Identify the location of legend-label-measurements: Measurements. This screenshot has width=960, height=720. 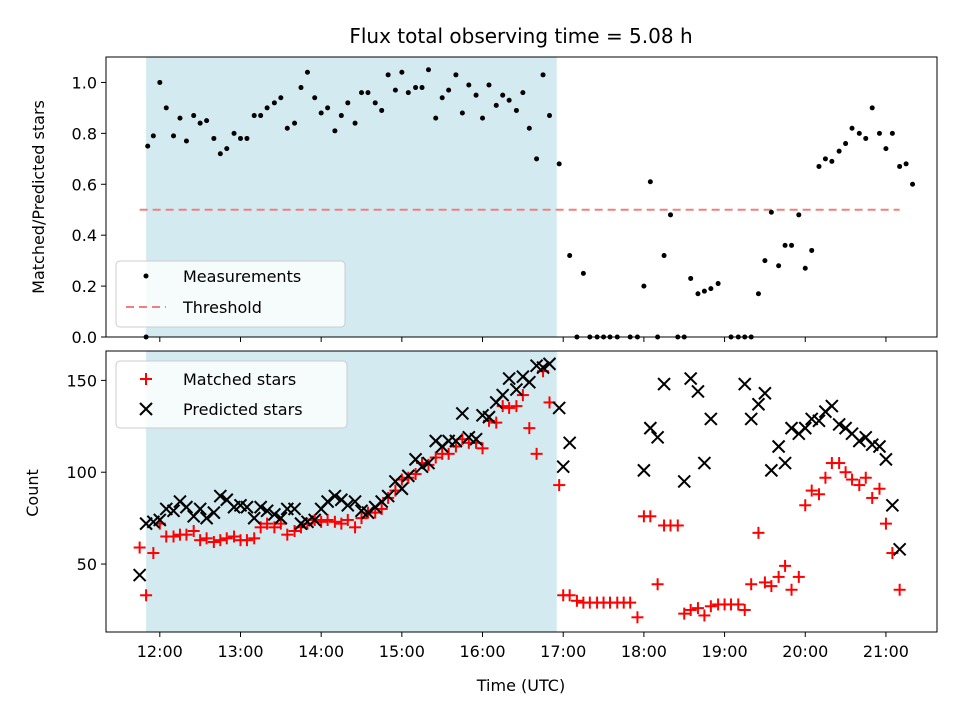
(242, 276).